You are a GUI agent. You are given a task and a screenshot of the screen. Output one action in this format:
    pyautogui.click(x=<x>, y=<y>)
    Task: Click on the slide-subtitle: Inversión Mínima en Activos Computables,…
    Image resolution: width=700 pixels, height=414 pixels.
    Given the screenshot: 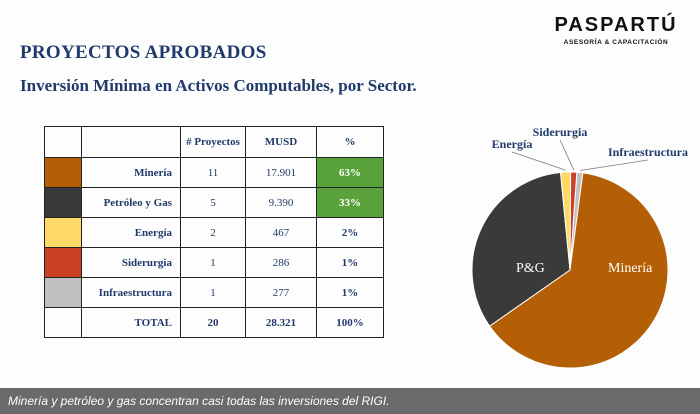 What is the action you would take?
    pyautogui.click(x=218, y=85)
    